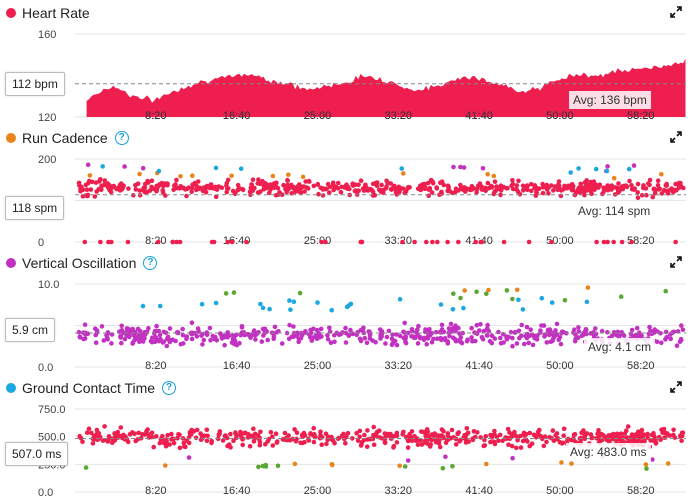 The height and width of the screenshot is (500, 690). What do you see at coordinates (35, 84) in the screenshot?
I see `heart-rate-cursor-value: 112 bpm` at bounding box center [35, 84].